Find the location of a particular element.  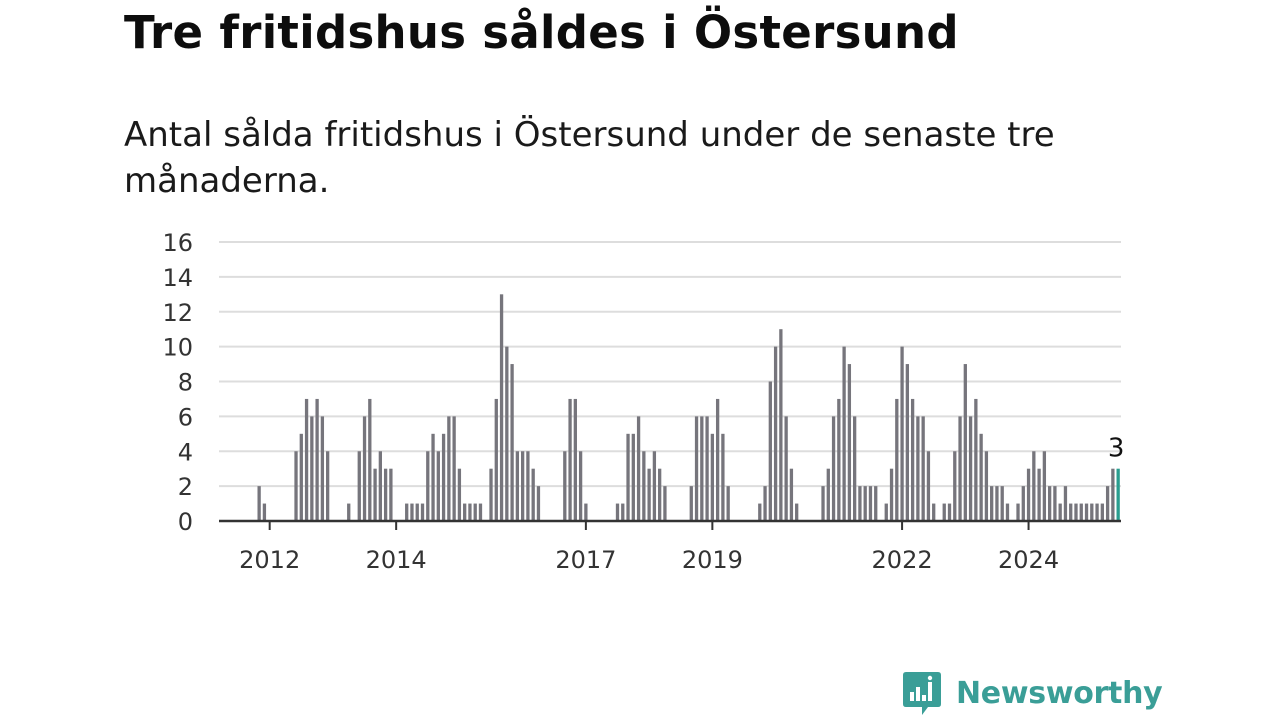

annotations: 3 is located at coordinates (1116, 449).